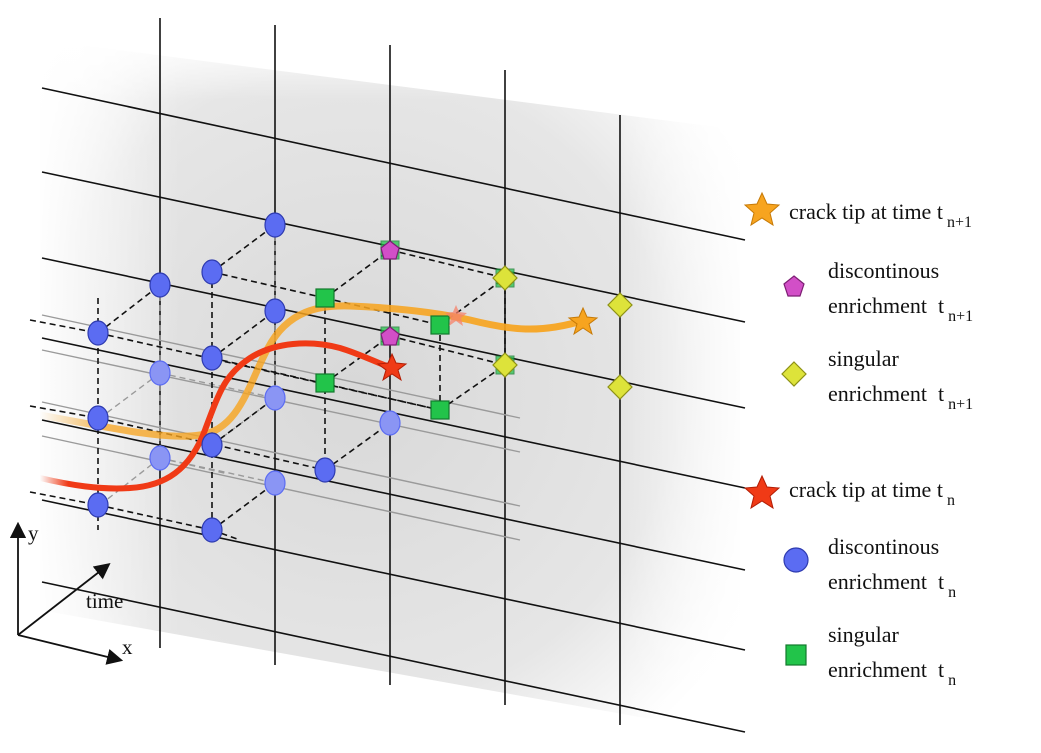 The height and width of the screenshot is (753, 1041). I want to click on legend-item-discontinuous-tn1: discontinous enrichment t n+1, so click(878, 291).